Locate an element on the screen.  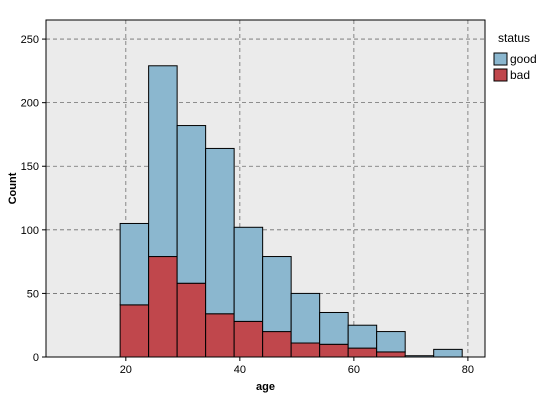
y-tick-label: 100 is located at coordinates (30, 231).